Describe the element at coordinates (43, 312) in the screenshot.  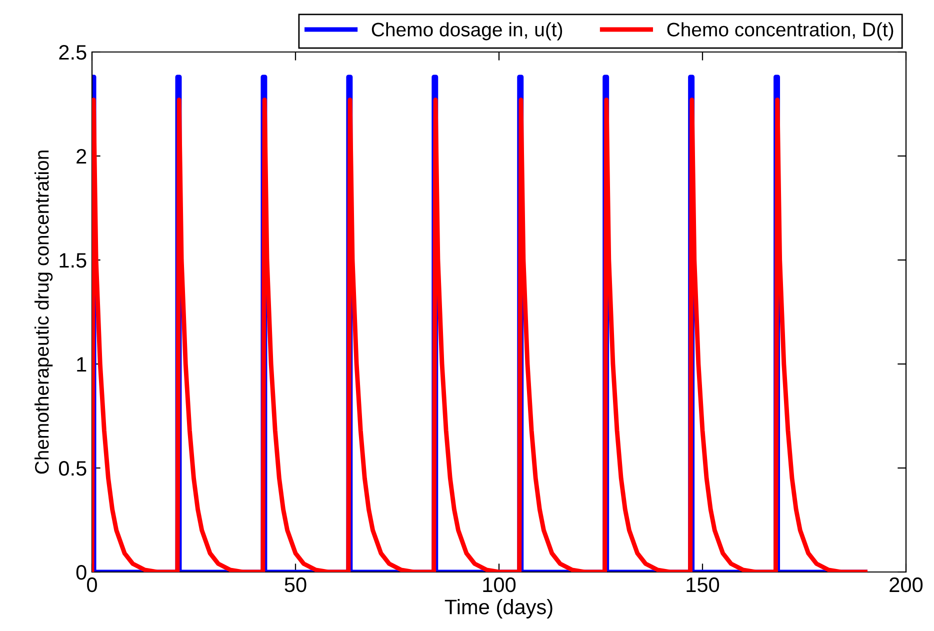
I see `y-axis-title: Chemotherapeutic drug concentration` at that location.